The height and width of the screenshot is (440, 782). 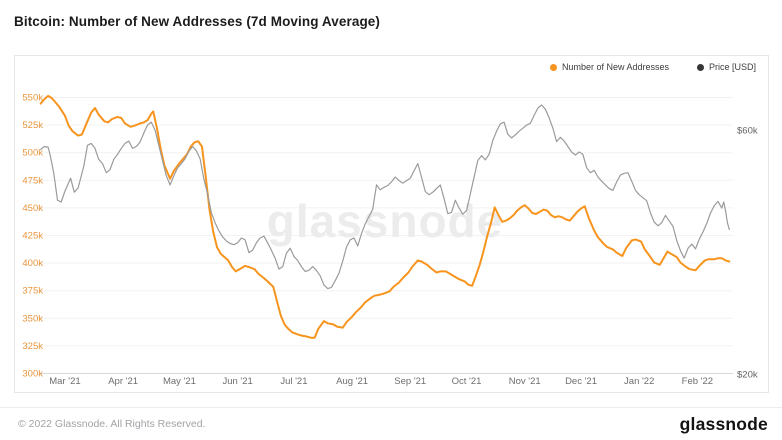 I want to click on x-axis-tick-label: Oct '21, so click(x=467, y=381).